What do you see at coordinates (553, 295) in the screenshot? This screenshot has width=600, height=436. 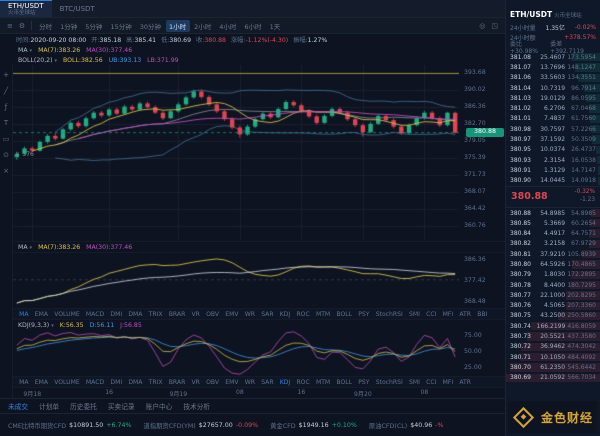 I see `bid-row: 380.77 22.1000 202.8295` at bounding box center [553, 295].